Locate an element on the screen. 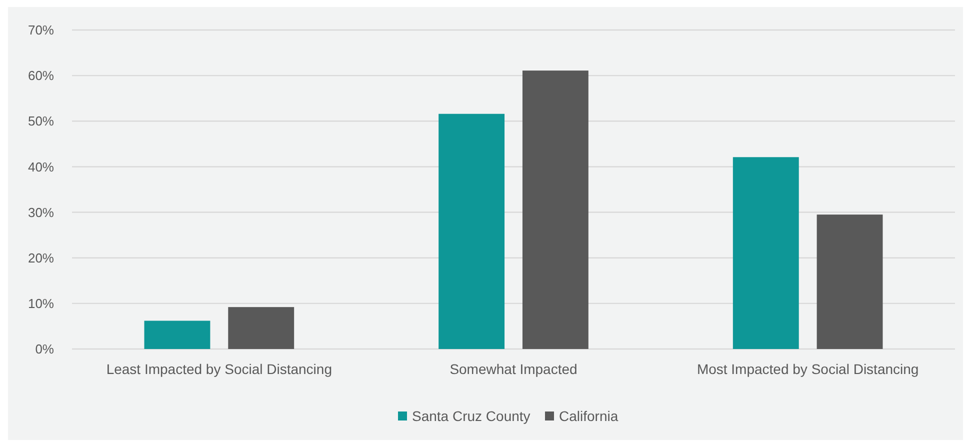 This screenshot has height=442, width=967. y-tick-label: 50% is located at coordinates (41, 121).